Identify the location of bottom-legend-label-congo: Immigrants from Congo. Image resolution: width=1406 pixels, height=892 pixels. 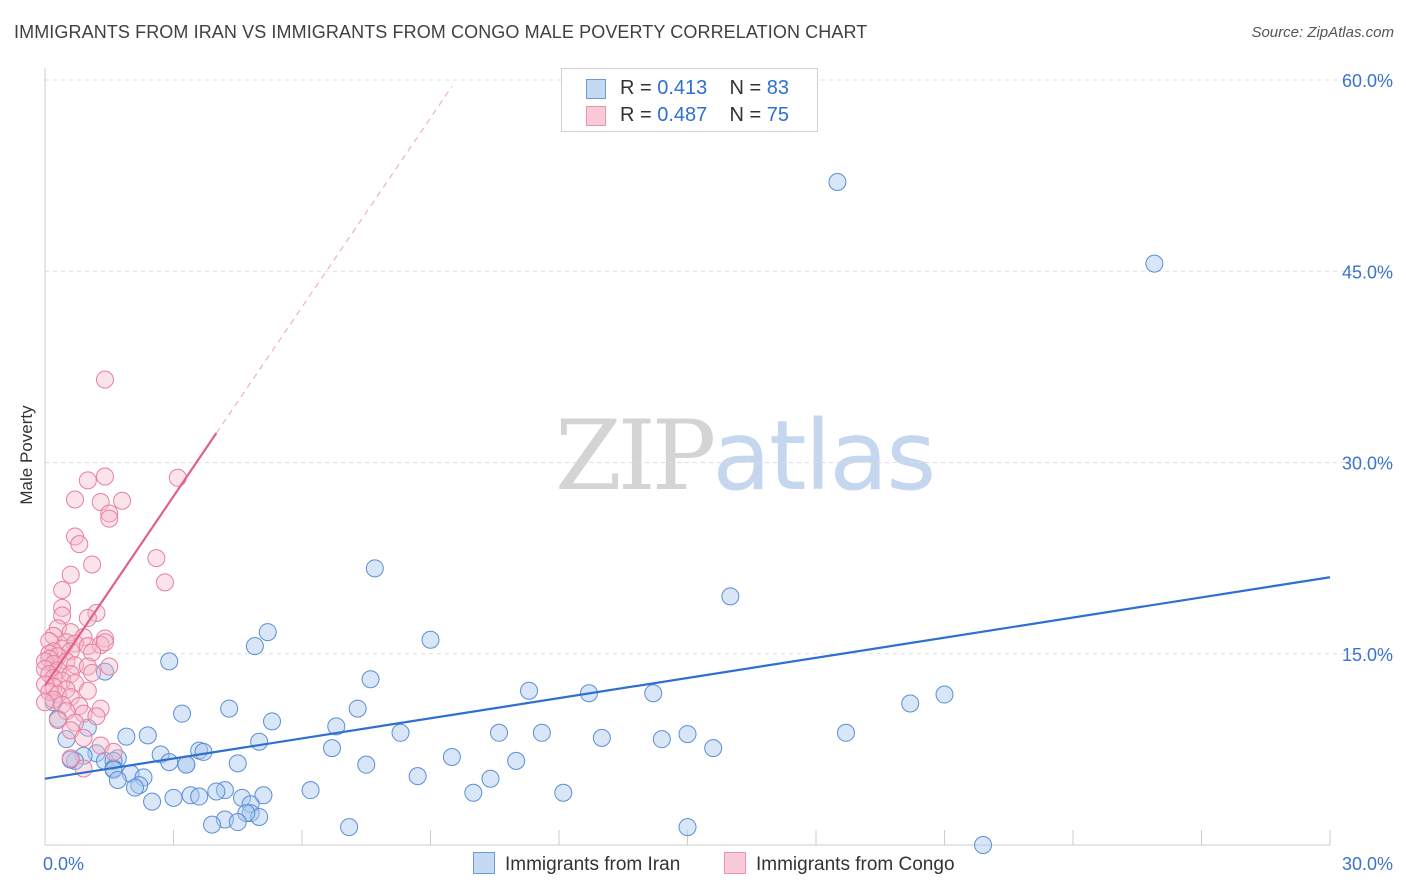
(855, 864).